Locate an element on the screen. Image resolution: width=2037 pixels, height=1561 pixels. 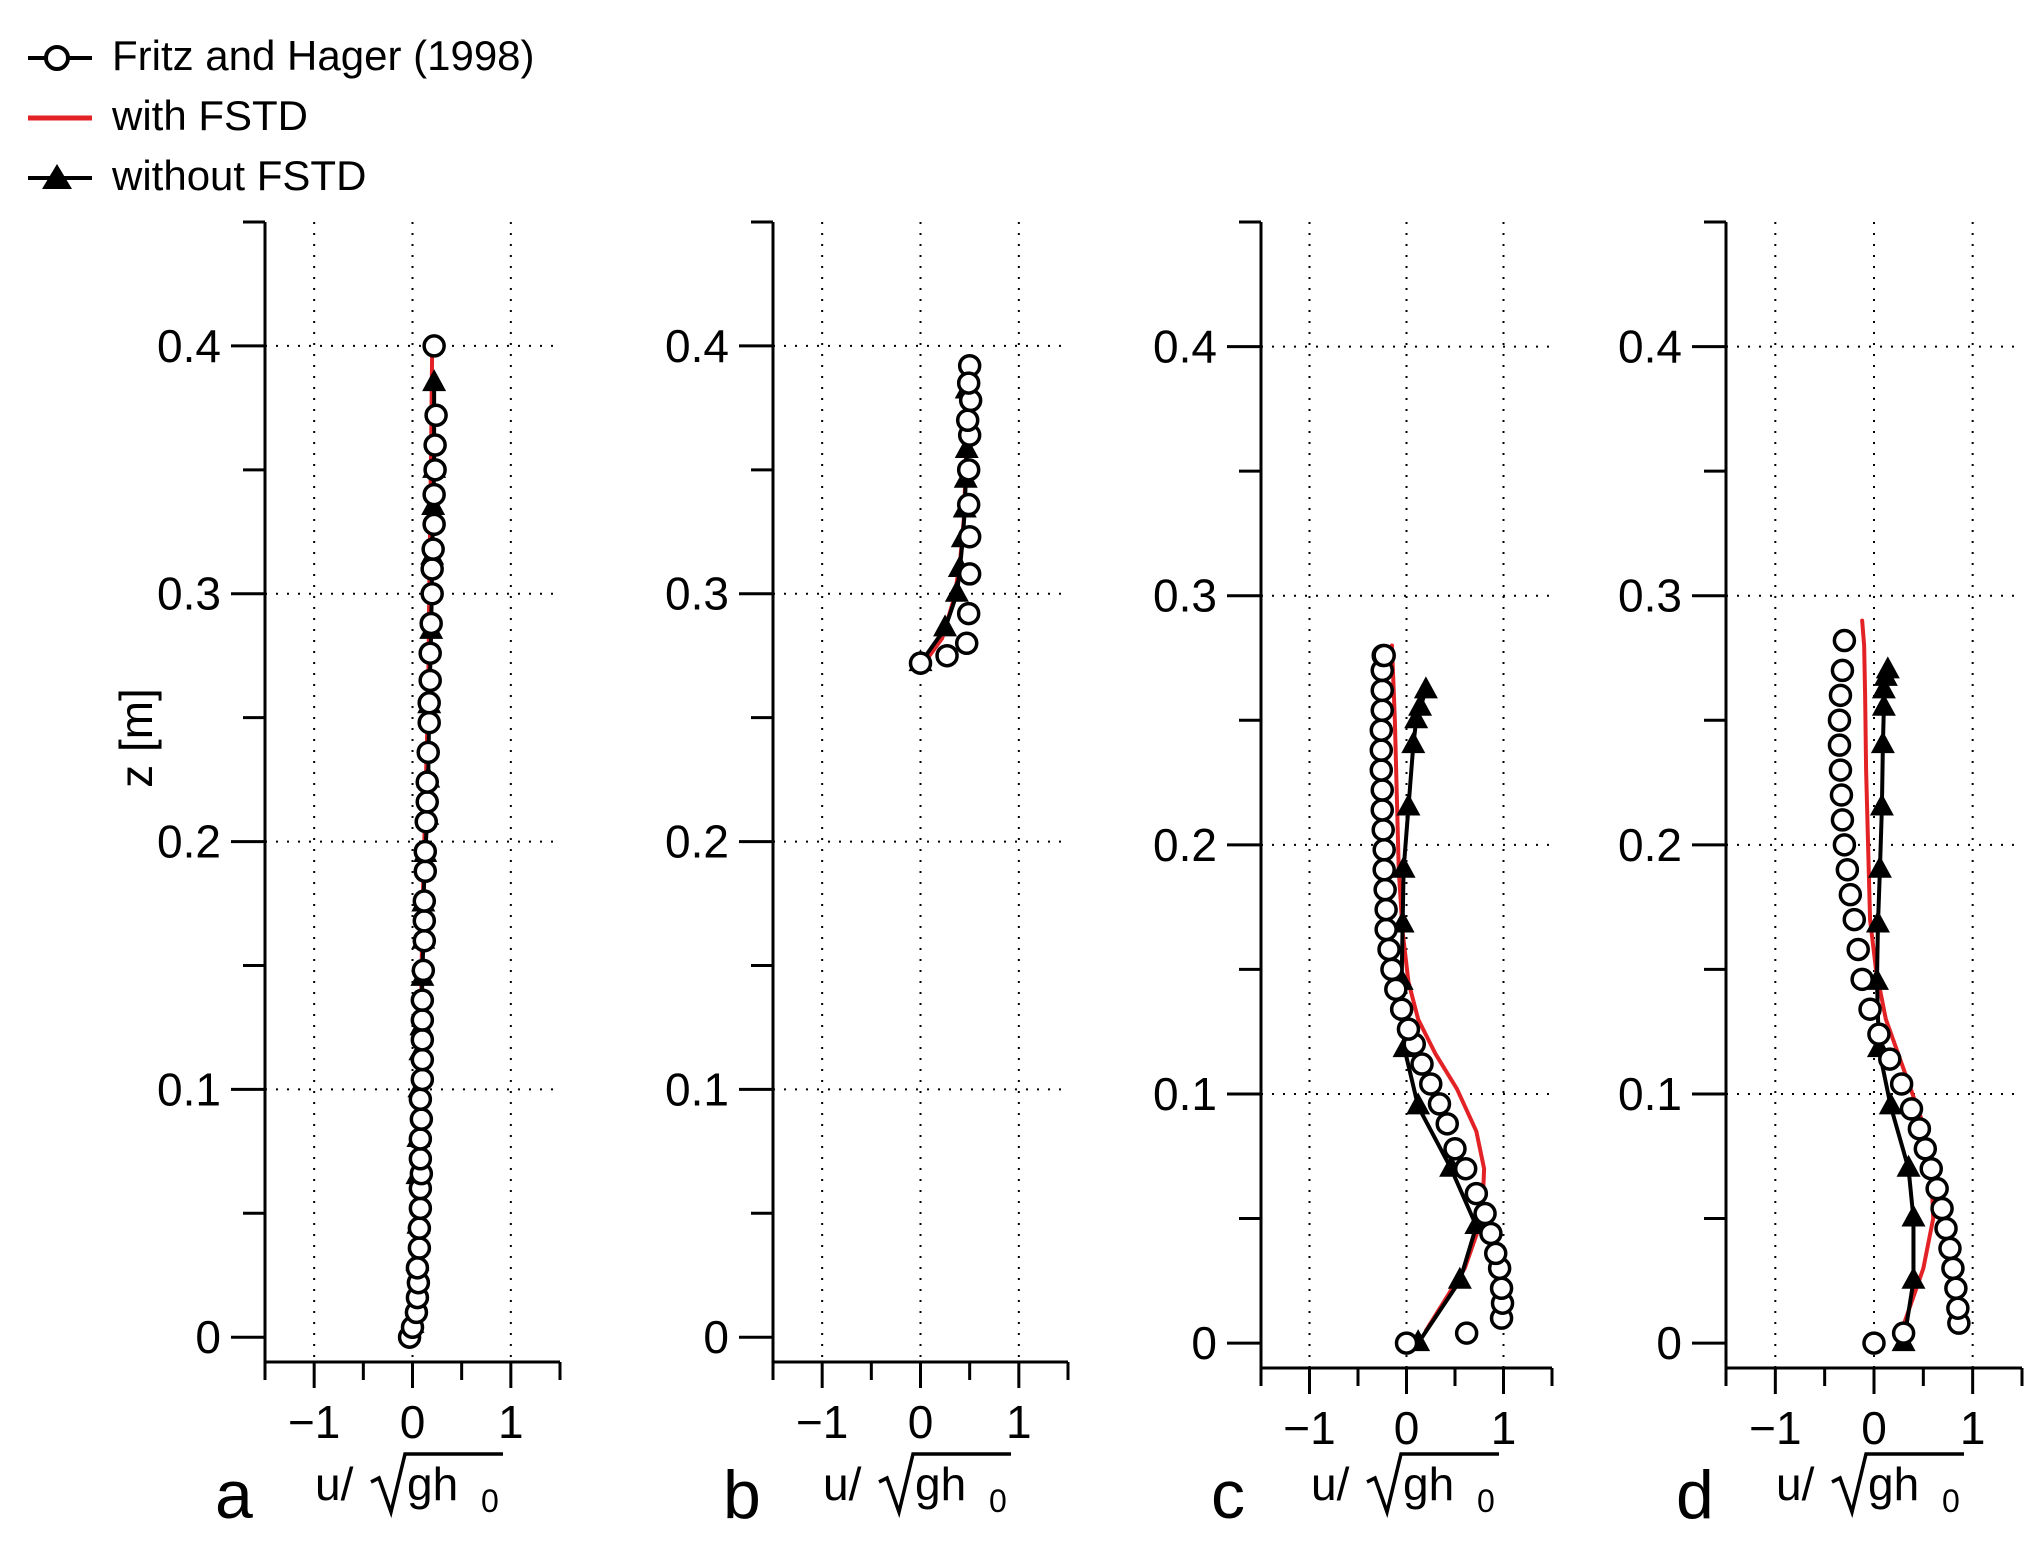
panel-label: b is located at coordinates (742, 1495).